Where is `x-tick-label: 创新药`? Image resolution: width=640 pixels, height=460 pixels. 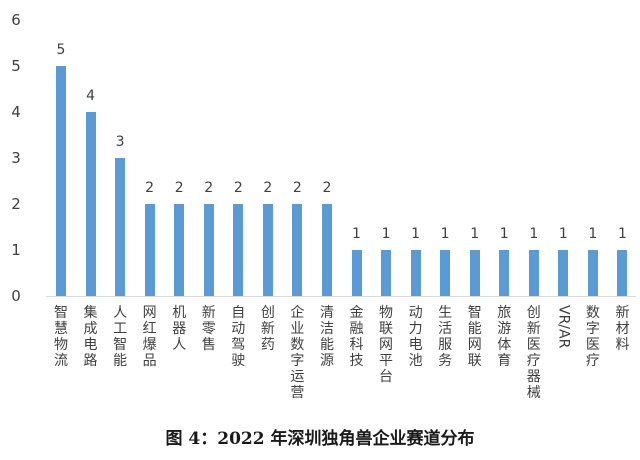
x-tick-label: 创新药 is located at coordinates (267, 329).